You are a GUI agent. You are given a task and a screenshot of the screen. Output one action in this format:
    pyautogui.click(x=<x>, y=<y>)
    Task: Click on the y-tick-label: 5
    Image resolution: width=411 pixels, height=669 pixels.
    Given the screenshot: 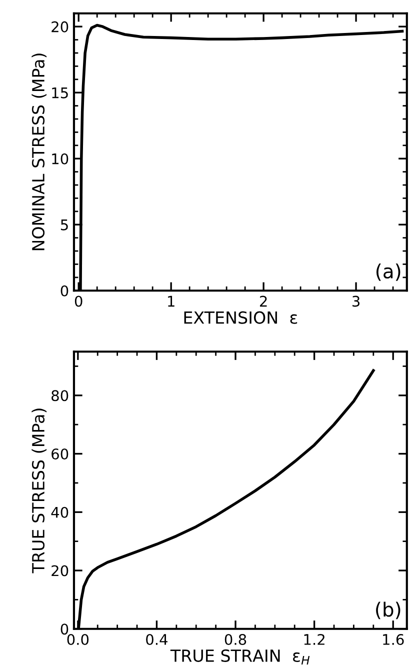 What is the action you would take?
    pyautogui.click(x=64, y=225)
    